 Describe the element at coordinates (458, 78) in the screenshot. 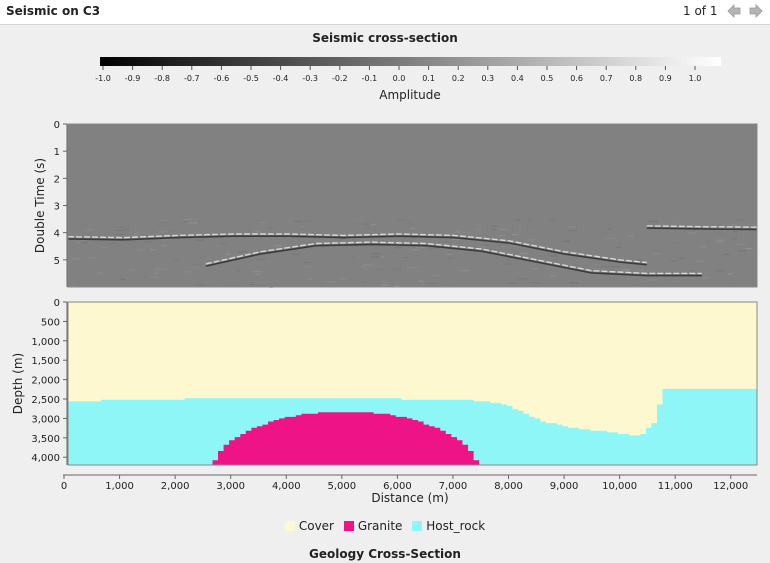

I see `colorbar-tick-label: 0.2` at that location.